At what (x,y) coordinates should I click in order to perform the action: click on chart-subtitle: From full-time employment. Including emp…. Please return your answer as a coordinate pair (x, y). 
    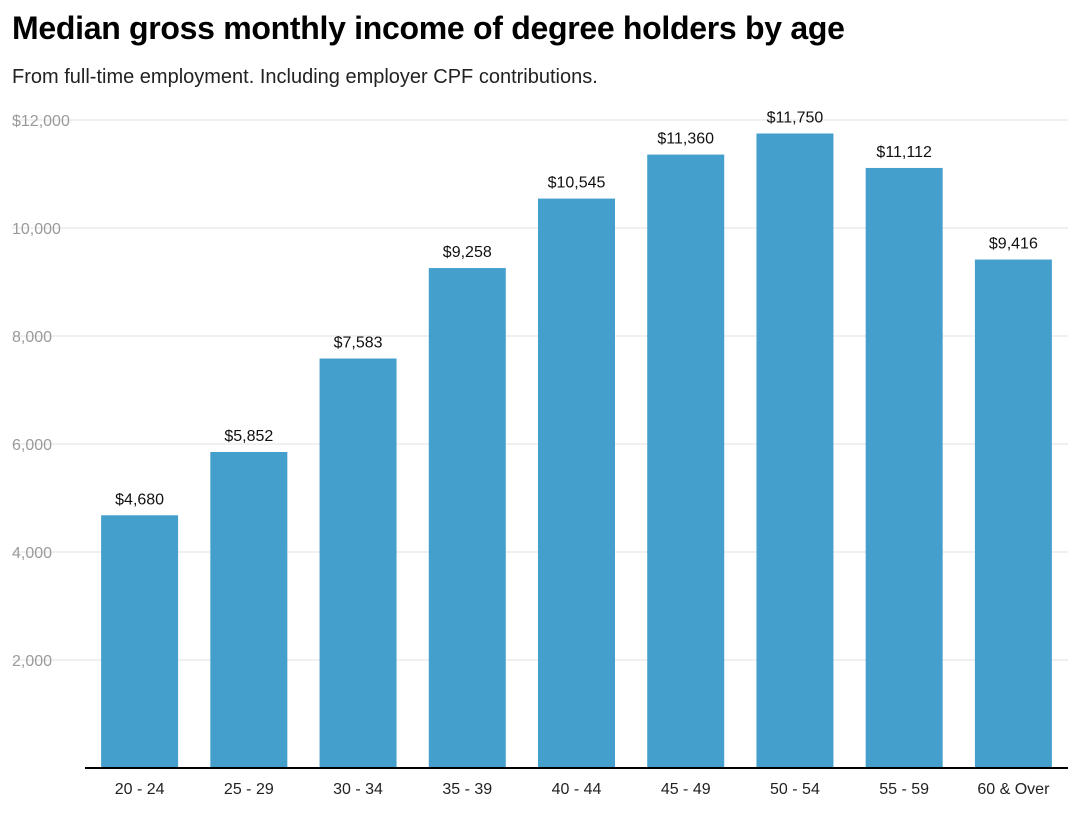
    Looking at the image, I should click on (305, 77).